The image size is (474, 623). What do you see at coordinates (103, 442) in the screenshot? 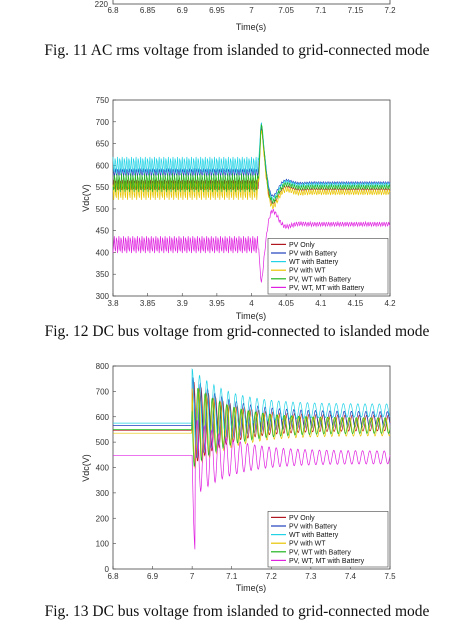
I see `fig13-y-tick: 500` at bounding box center [103, 442].